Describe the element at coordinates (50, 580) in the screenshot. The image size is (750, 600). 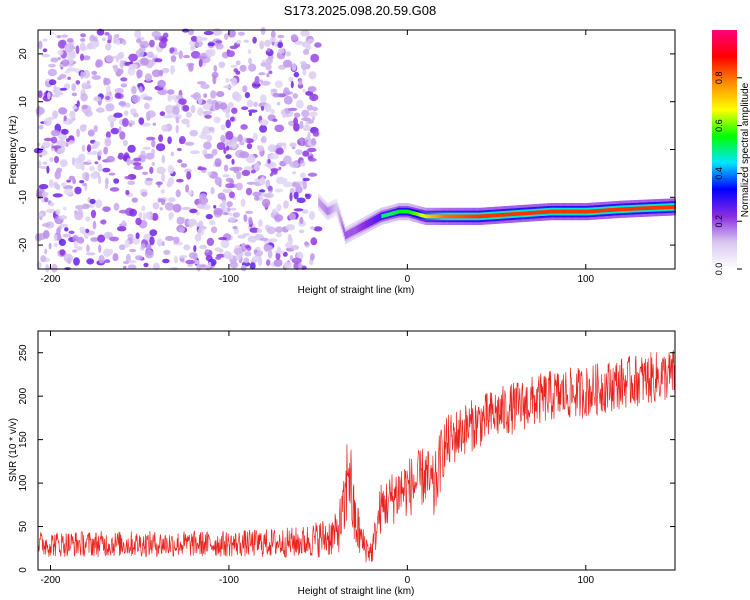
I see `snr-x-tick-label: -200` at that location.